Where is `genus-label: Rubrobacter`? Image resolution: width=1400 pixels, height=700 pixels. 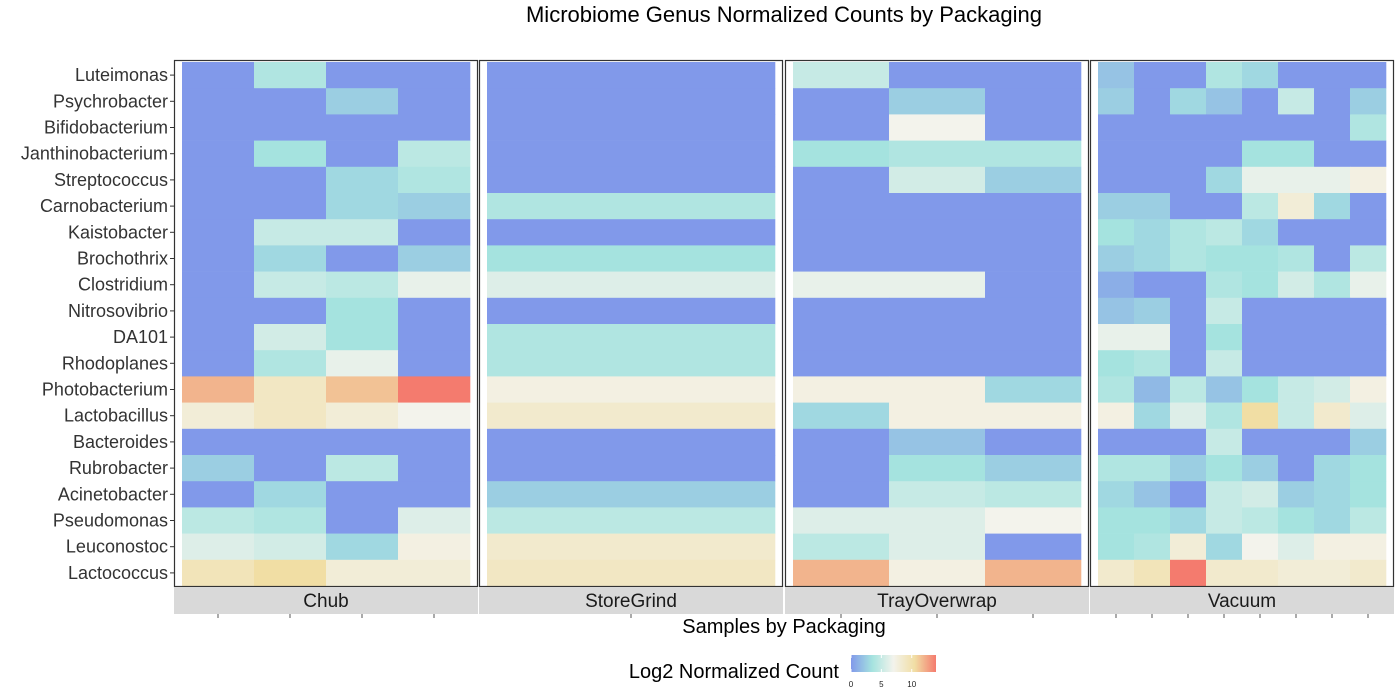 genus-label: Rubrobacter is located at coordinates (118, 468).